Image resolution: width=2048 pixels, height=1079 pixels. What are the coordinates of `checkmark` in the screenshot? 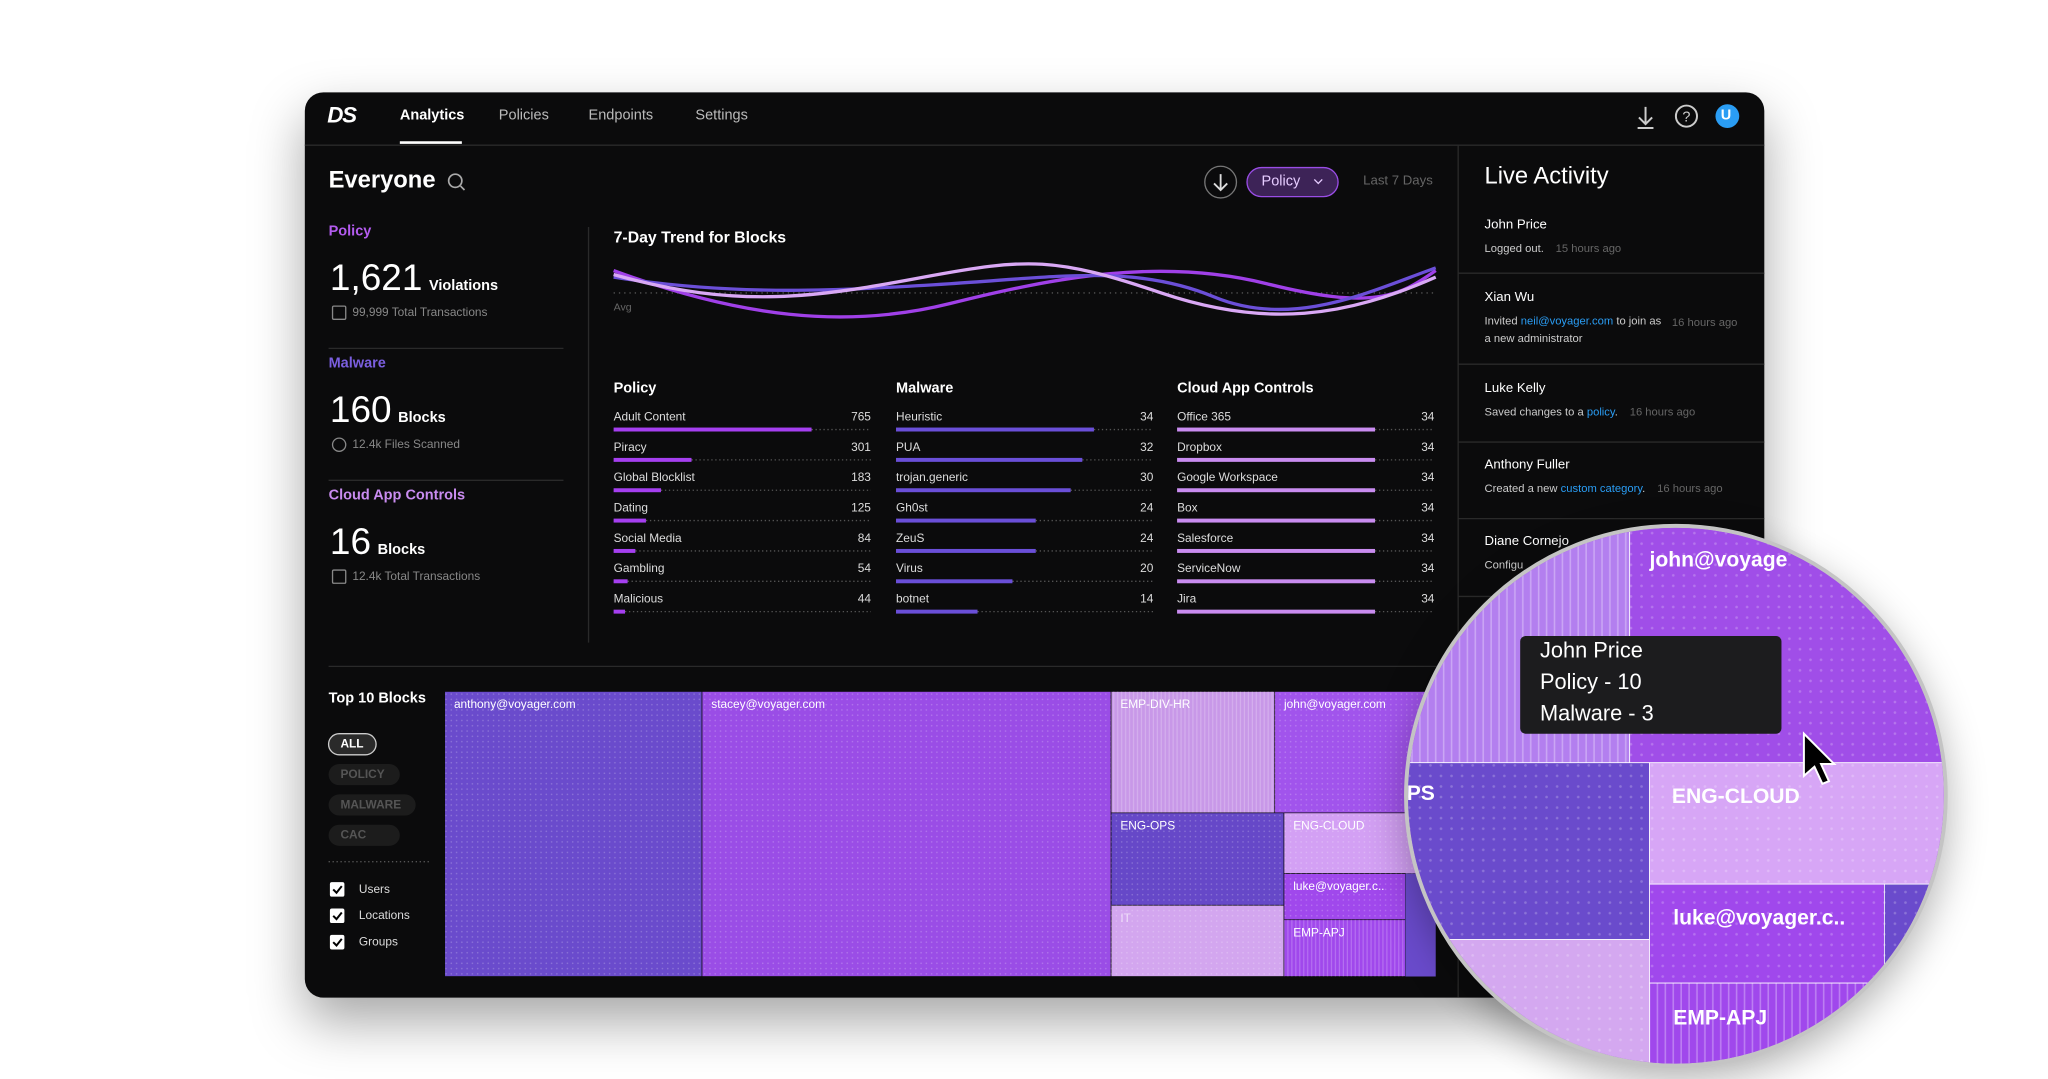 It's located at (337, 890).